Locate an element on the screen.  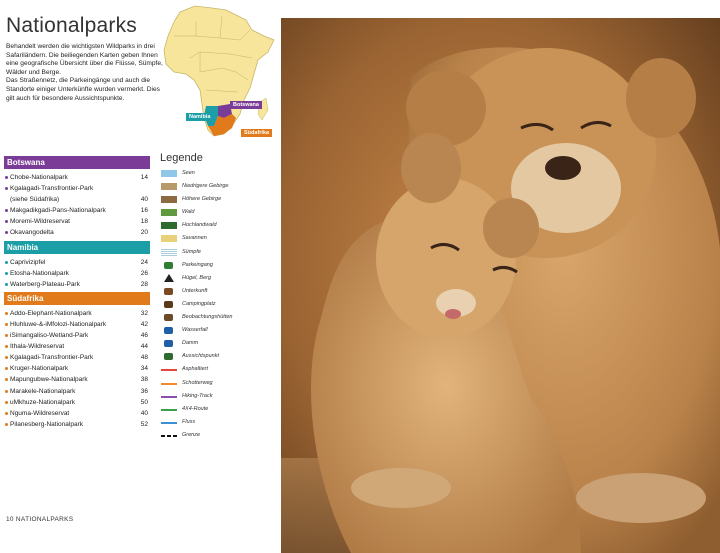
park-name: Chobe-Nationalpark is located at coordinates (39, 177).